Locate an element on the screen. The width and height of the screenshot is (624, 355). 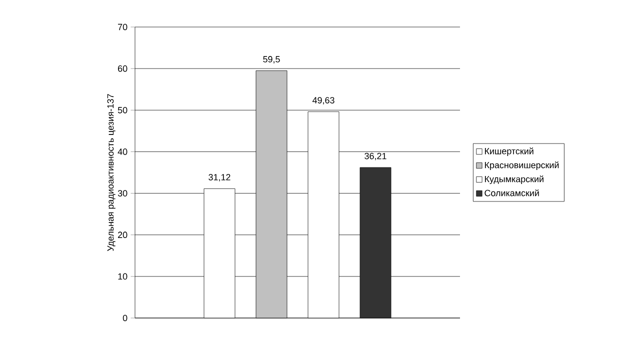
y-tick-label: 50 is located at coordinates (123, 110).